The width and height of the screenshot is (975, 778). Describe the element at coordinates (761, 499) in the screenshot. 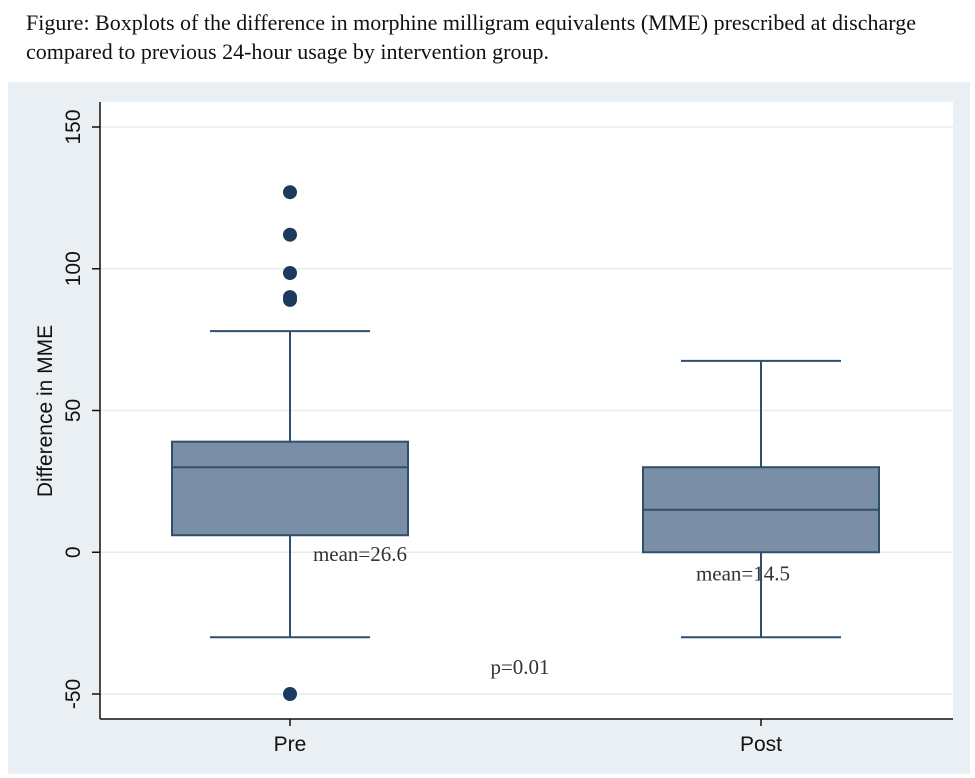

I see `box-group-post: mean=14.5` at that location.